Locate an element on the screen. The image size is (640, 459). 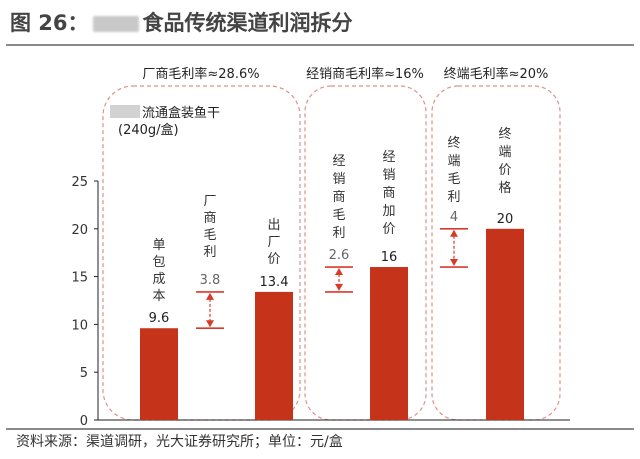
margin-terminal-category-label-char: 终 is located at coordinates (453, 143).